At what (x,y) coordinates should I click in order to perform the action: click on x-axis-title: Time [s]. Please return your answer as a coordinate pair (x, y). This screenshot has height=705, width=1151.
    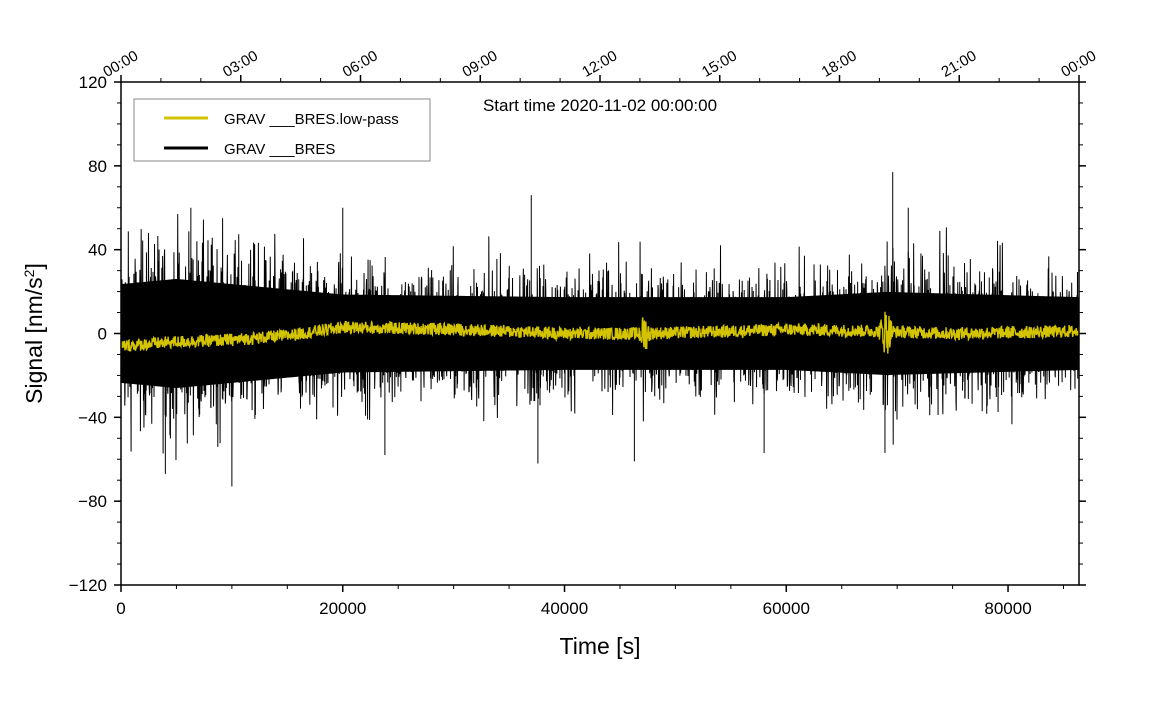
    Looking at the image, I should click on (600, 646).